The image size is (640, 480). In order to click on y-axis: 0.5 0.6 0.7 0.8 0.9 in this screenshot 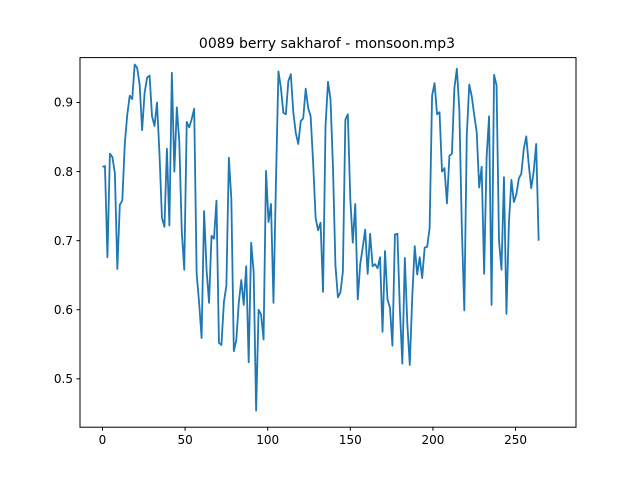, I will do `click(67, 241)`.